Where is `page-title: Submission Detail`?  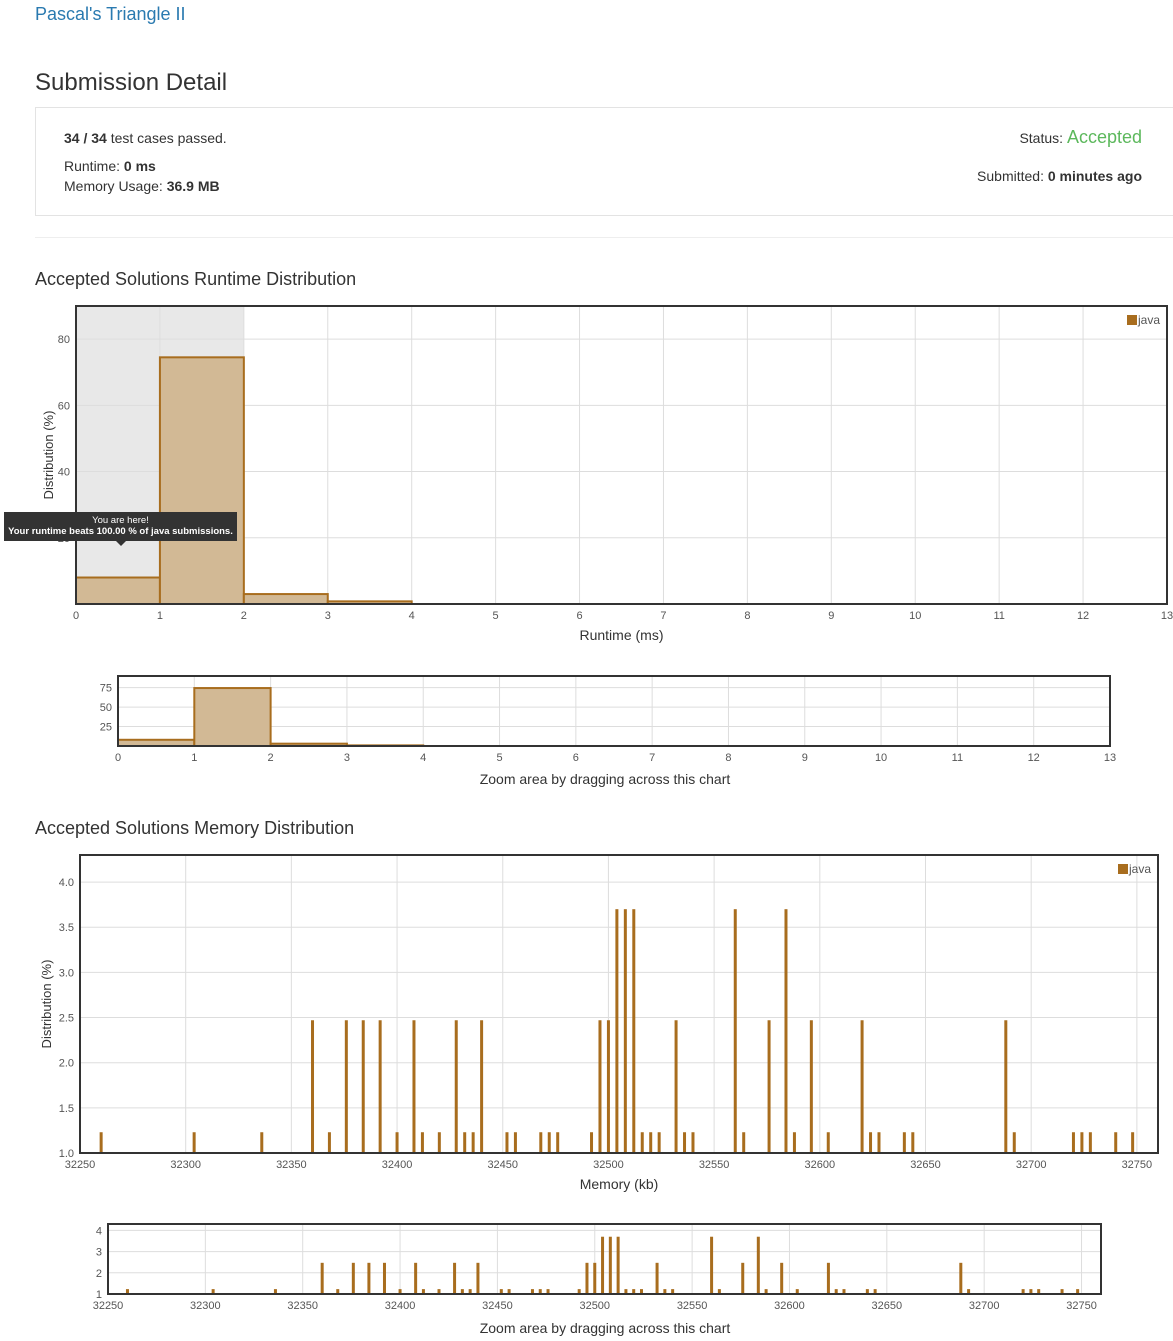
page-title: Submission Detail is located at coordinates (131, 82).